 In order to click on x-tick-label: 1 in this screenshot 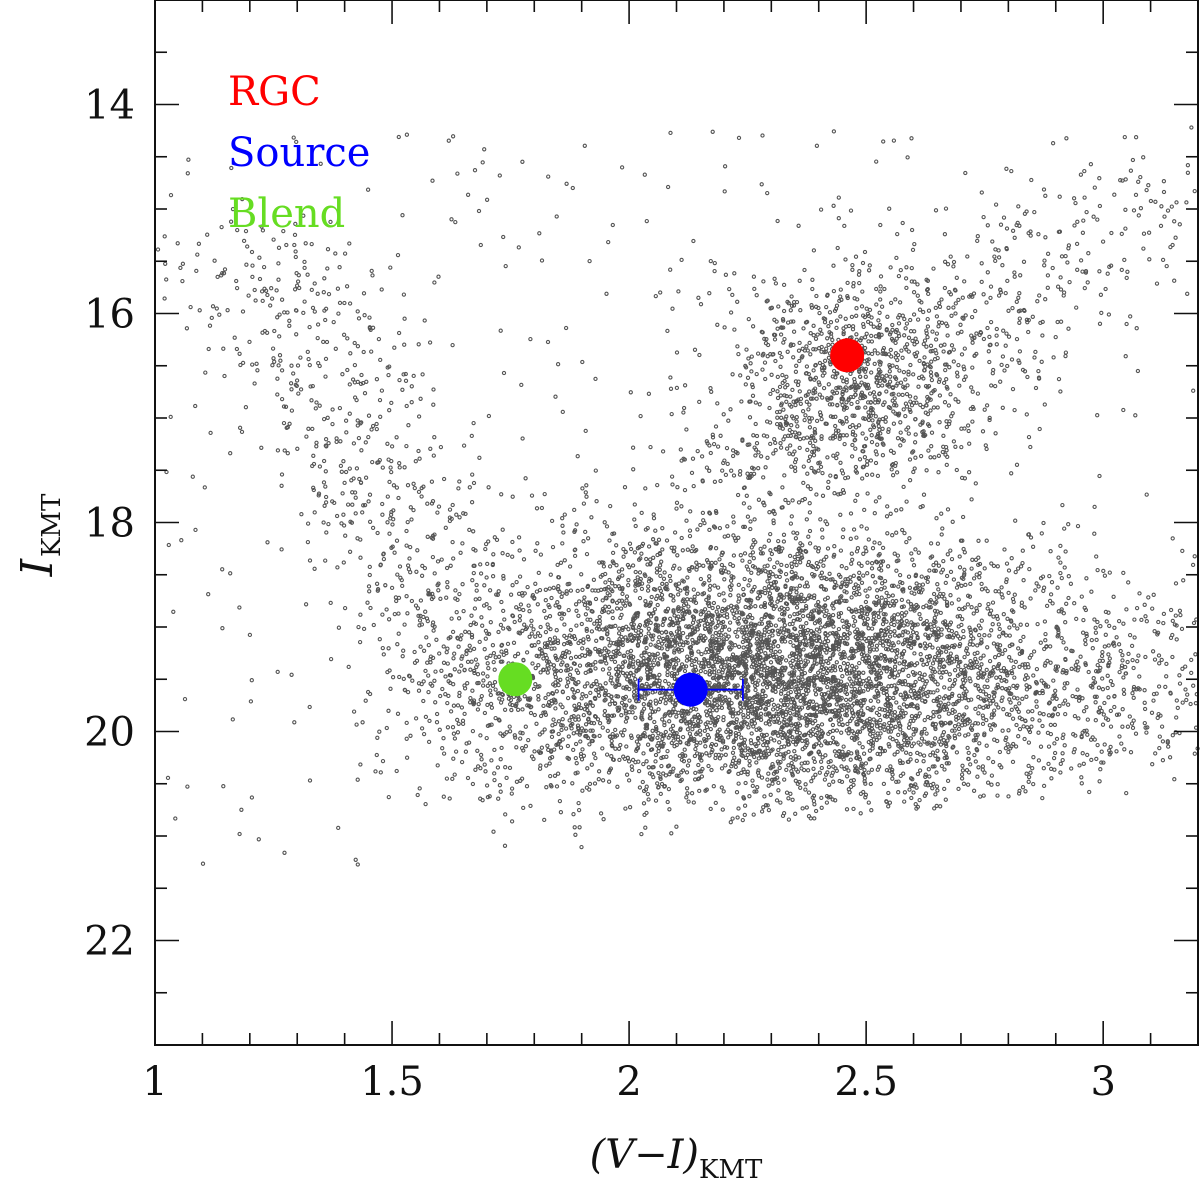, I will do `click(154, 1082)`.